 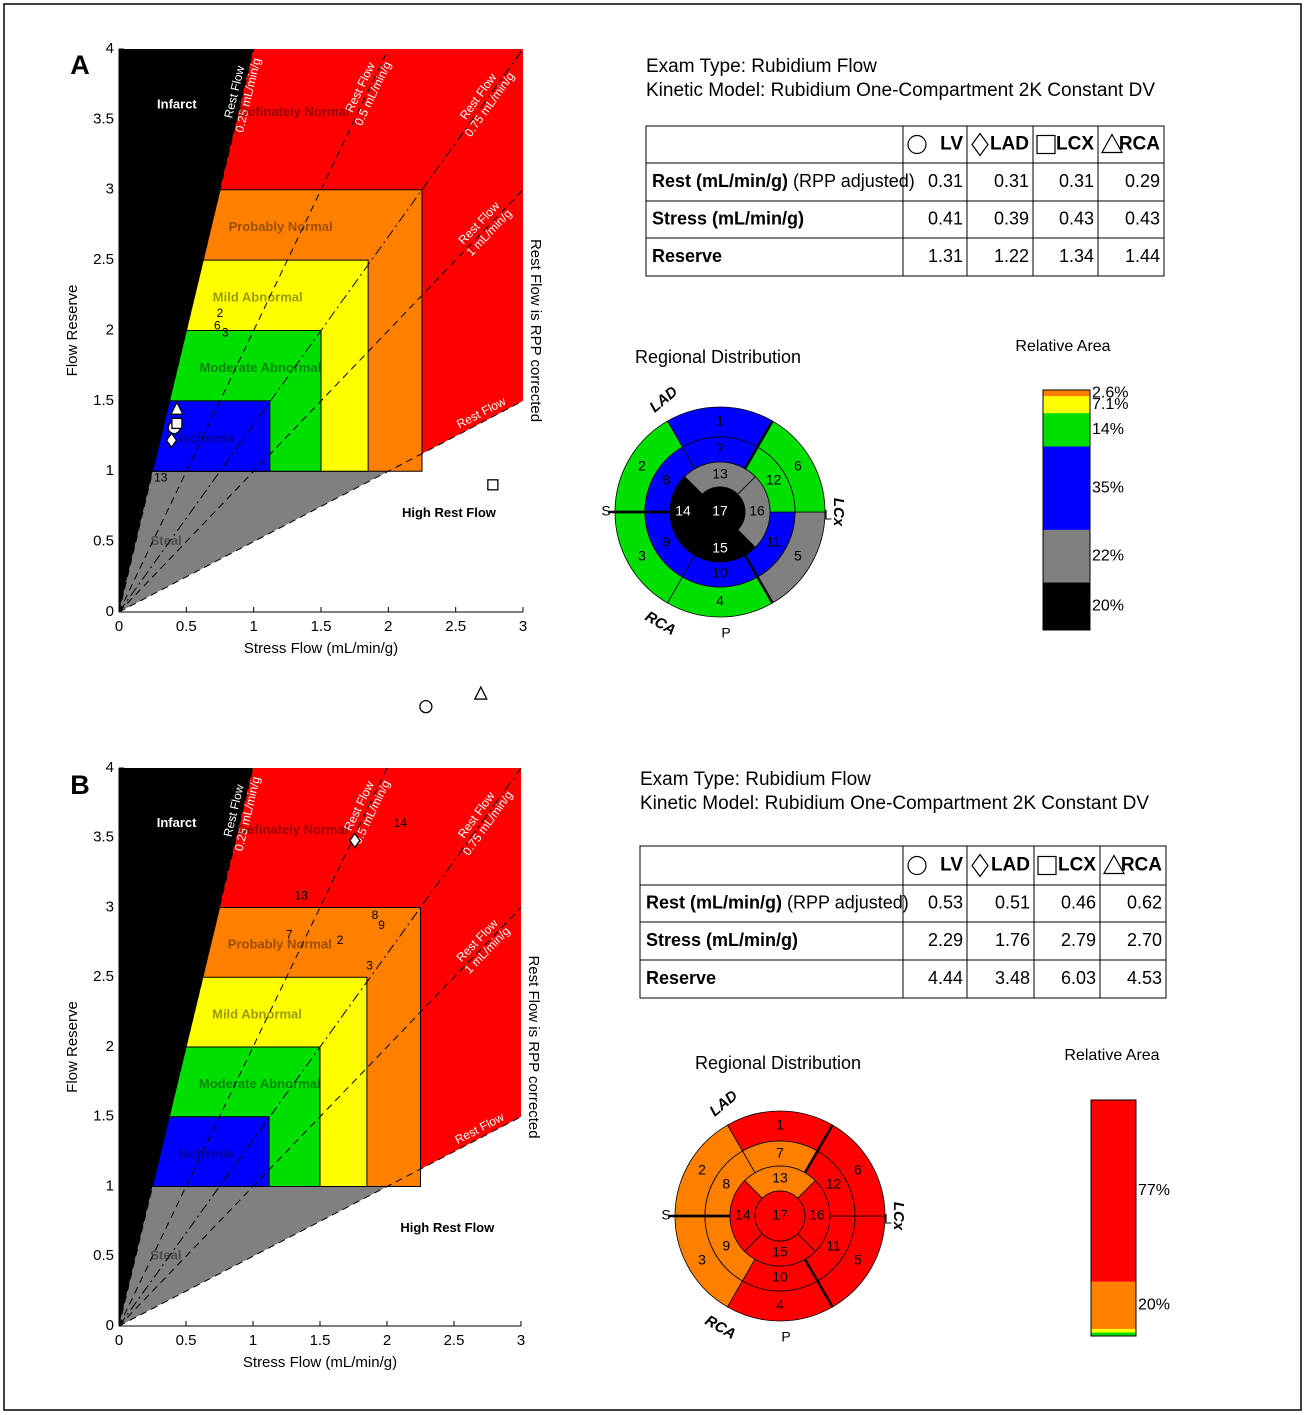 I want to click on area-label: 77%, so click(x=1154, y=1190).